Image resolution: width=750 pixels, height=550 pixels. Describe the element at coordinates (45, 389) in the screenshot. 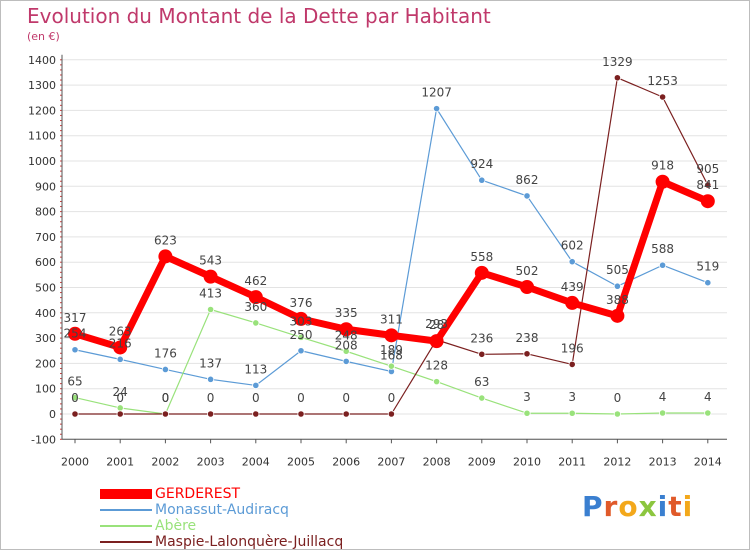

I see `y-tick-label: 100` at that location.